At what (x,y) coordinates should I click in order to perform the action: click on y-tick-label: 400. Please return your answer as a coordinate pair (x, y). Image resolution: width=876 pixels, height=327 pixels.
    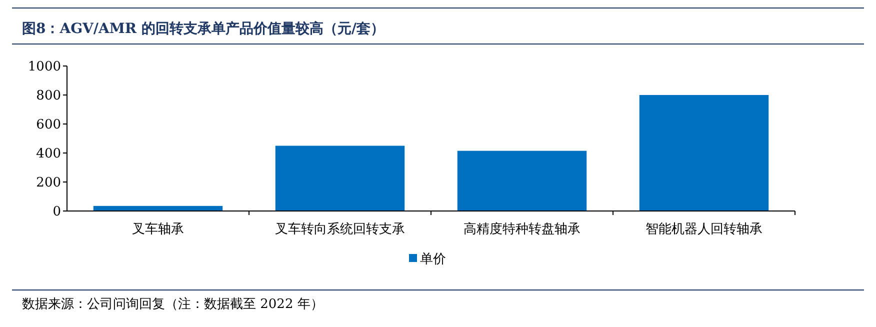
    Looking at the image, I should click on (48, 154).